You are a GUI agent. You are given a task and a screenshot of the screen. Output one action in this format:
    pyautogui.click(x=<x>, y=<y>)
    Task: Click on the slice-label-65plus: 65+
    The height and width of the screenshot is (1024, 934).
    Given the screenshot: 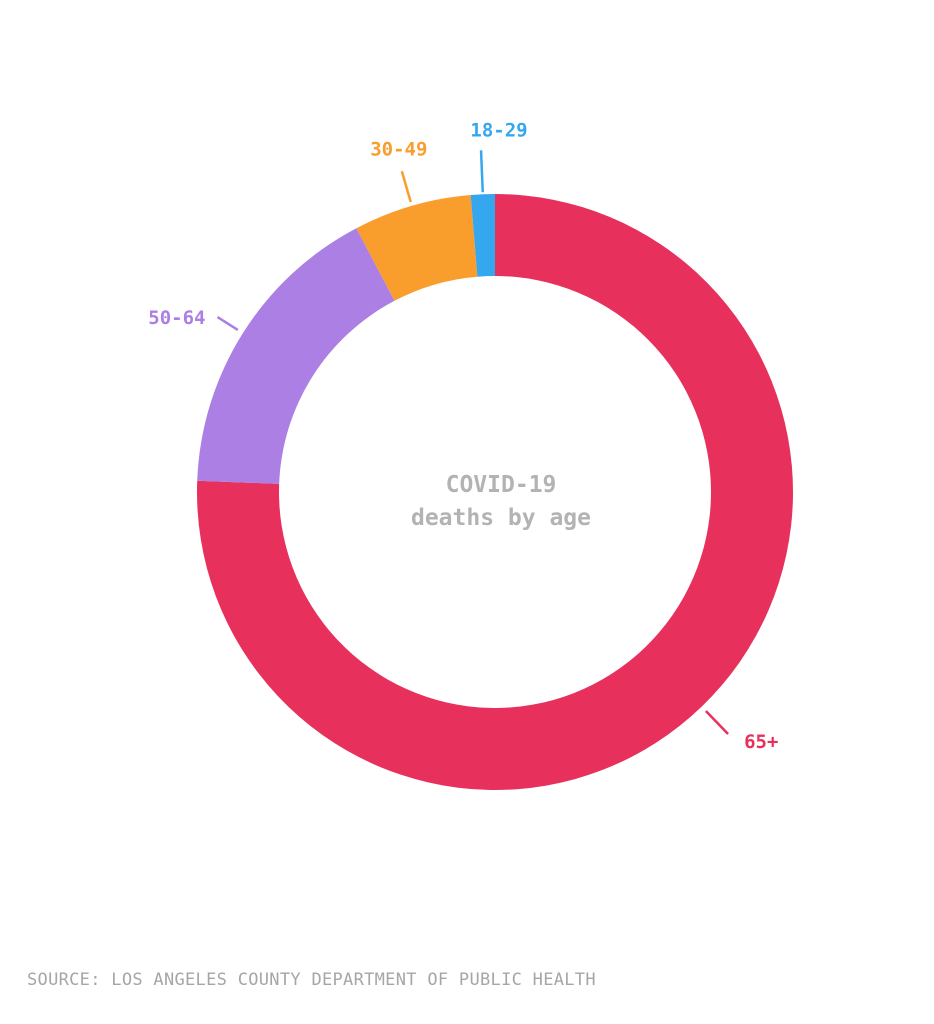 What is the action you would take?
    pyautogui.click(x=761, y=742)
    